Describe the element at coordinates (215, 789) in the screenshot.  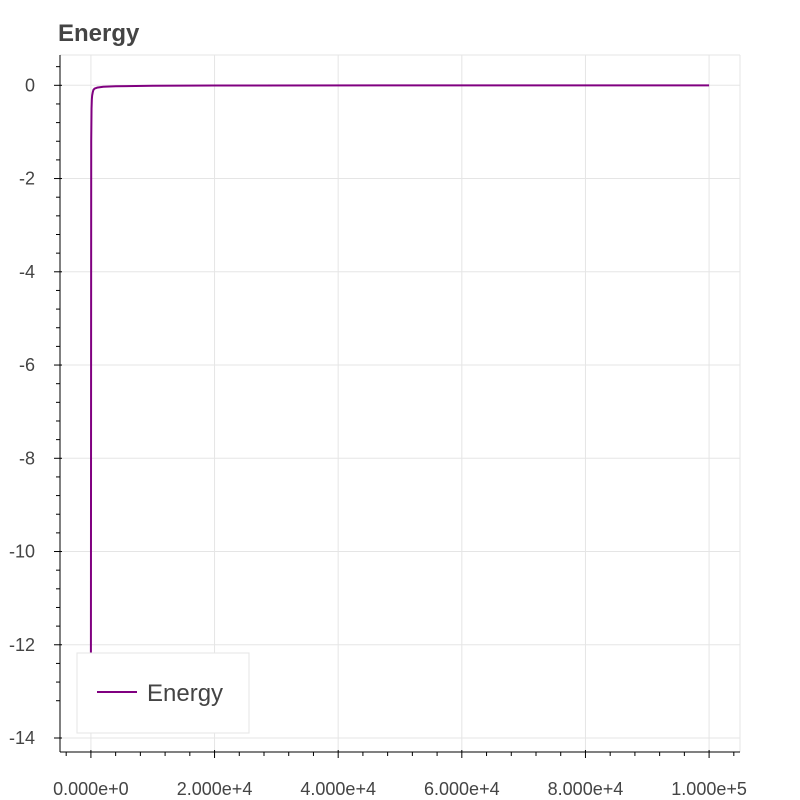
I see `x-tick-label-1: 2.000e+4` at that location.